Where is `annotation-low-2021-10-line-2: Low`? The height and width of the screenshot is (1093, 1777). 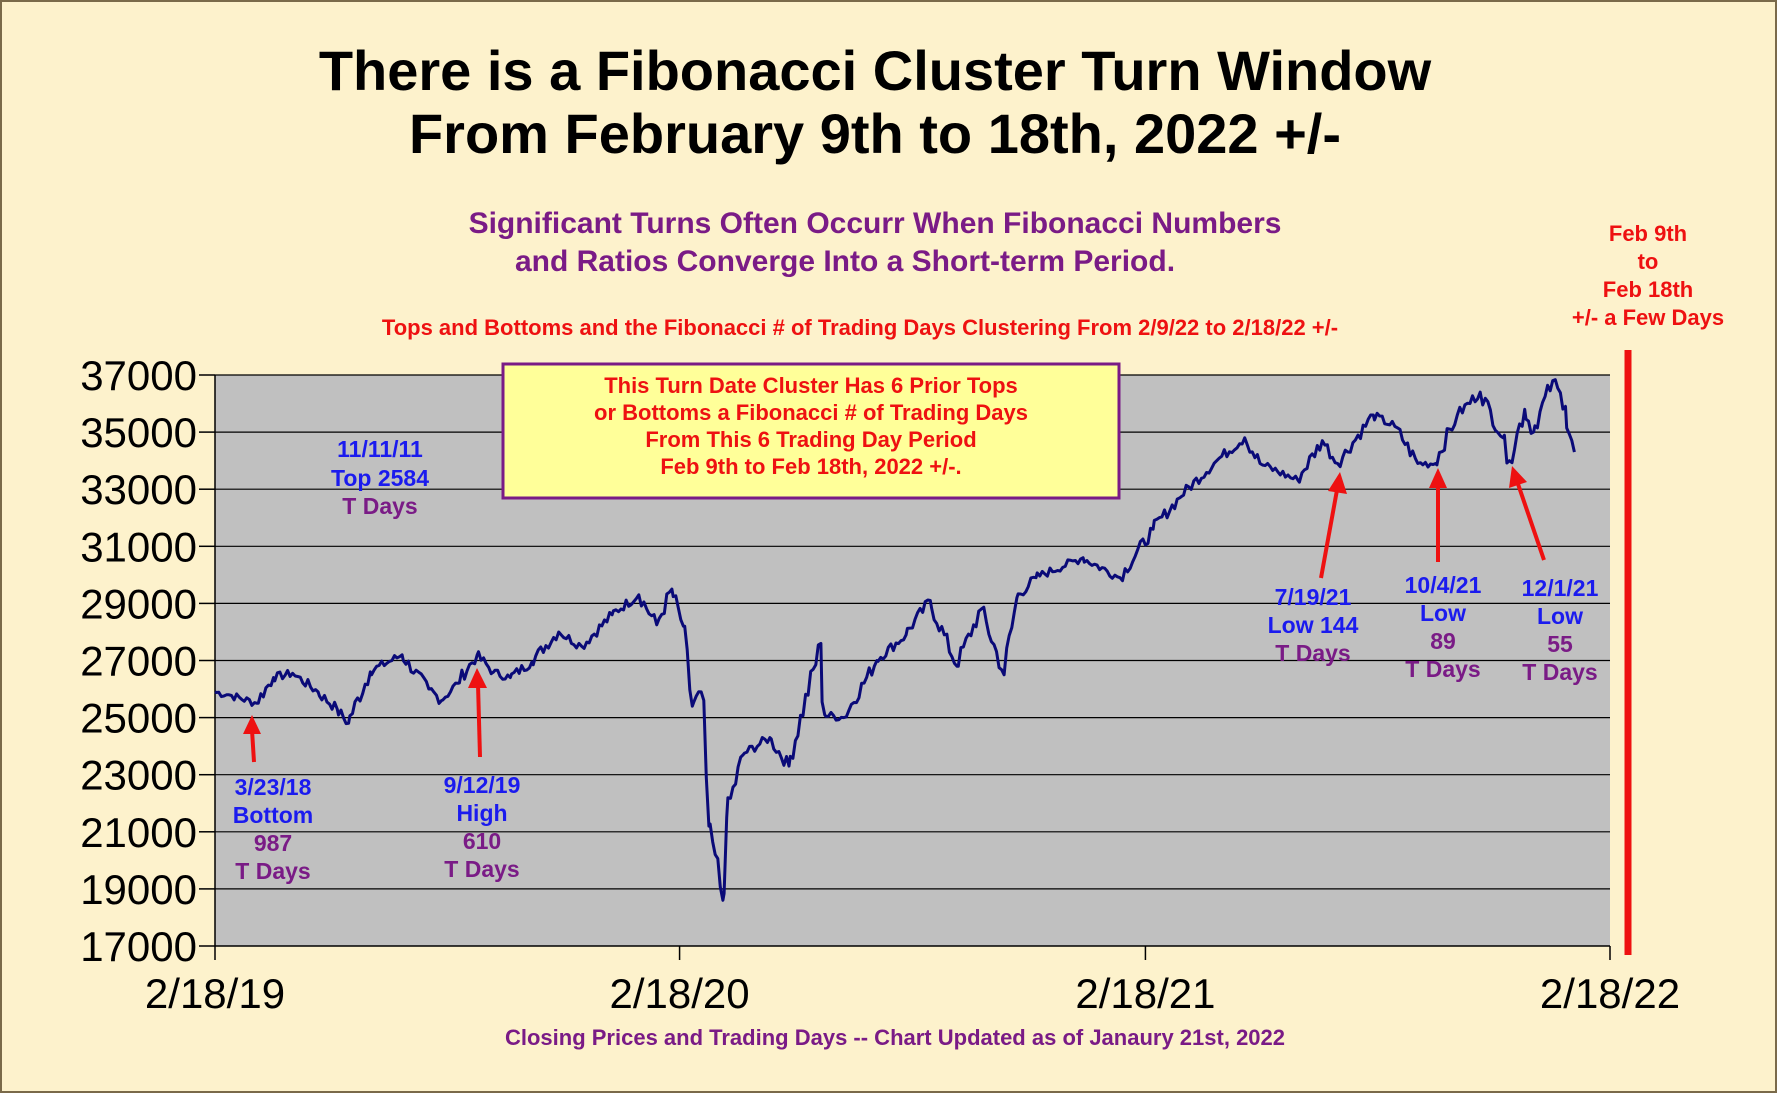
annotation-low-2021-10-line-2: Low is located at coordinates (1443, 613).